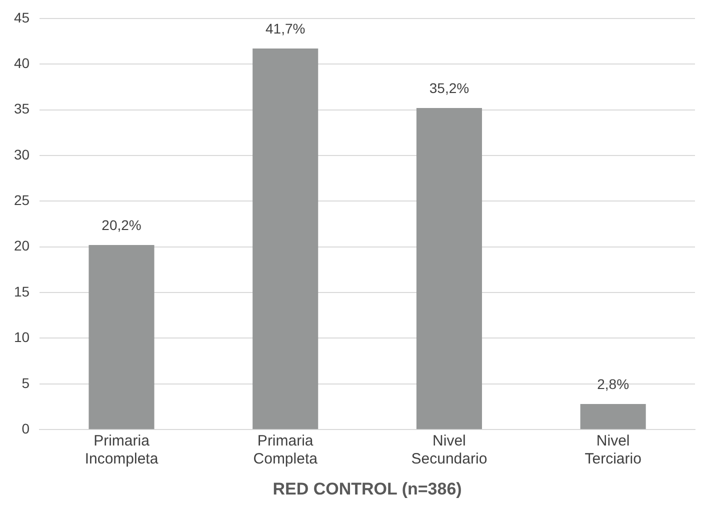  Describe the element at coordinates (367, 488) in the screenshot. I see `x-axis-title: RED CONTROL (n=386)` at that location.